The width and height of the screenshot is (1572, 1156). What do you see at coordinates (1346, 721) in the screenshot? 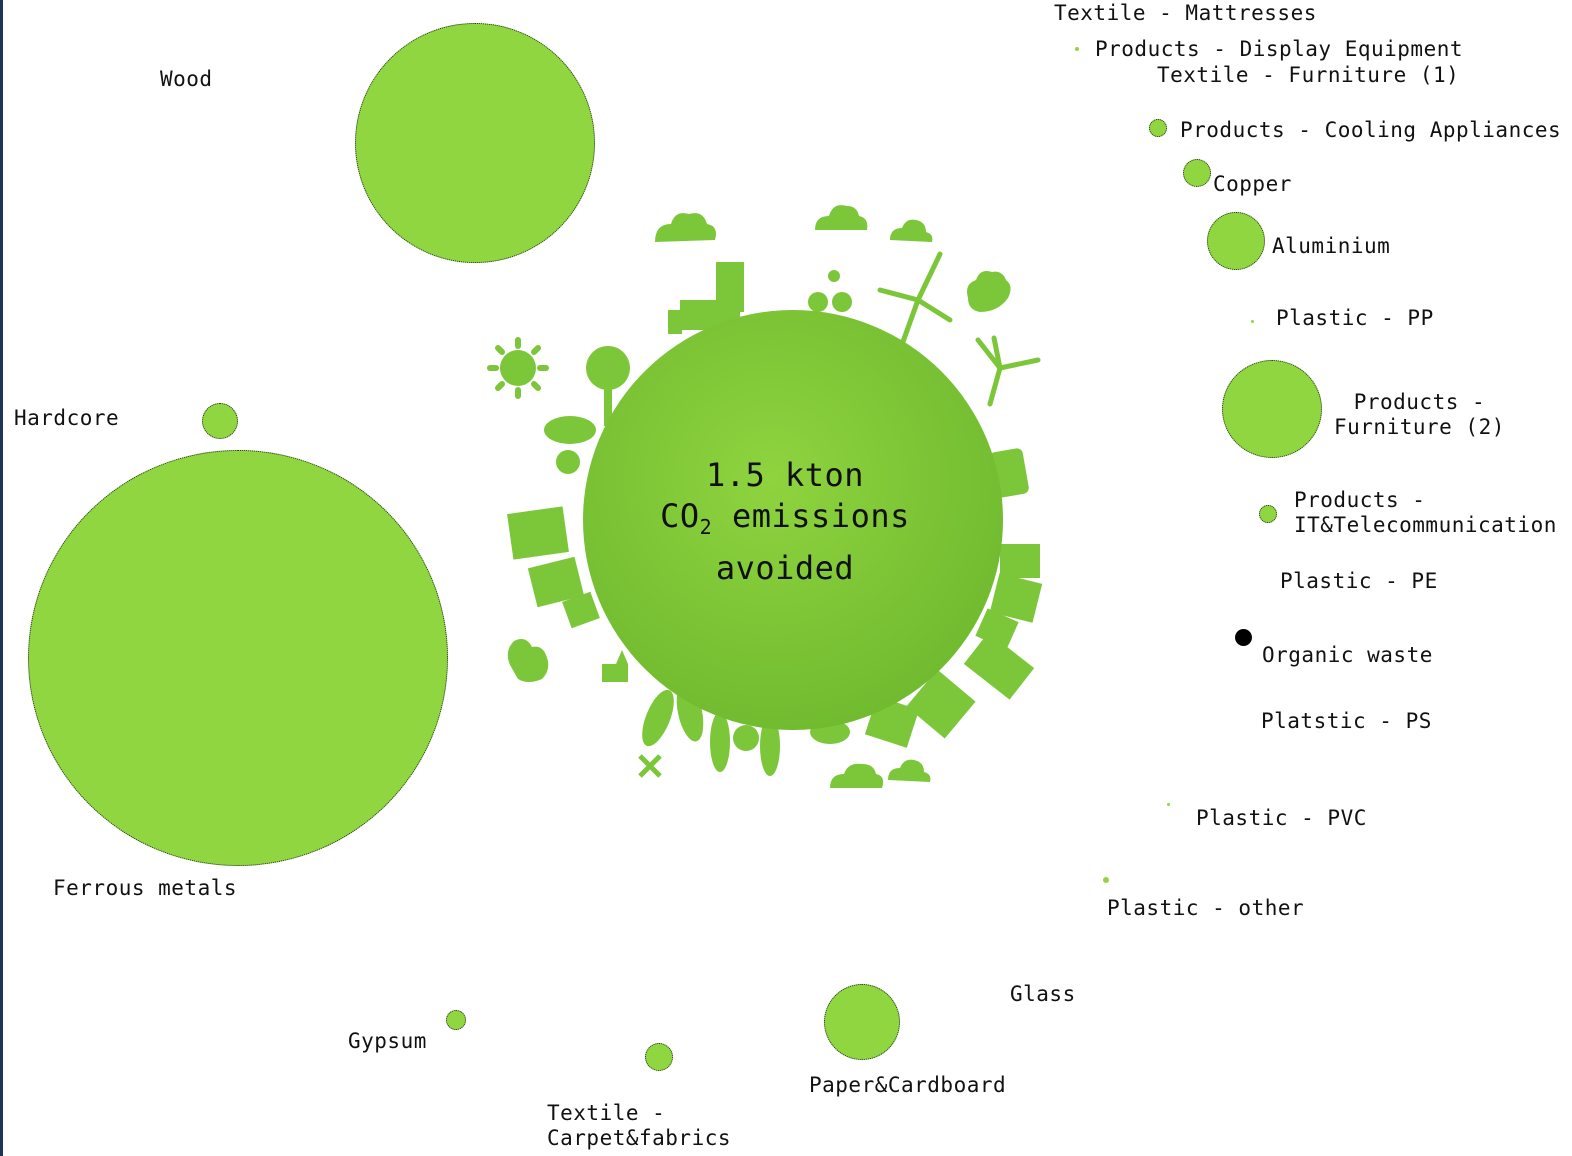
I see `label-plastic-ps: Platstic - PS` at bounding box center [1346, 721].